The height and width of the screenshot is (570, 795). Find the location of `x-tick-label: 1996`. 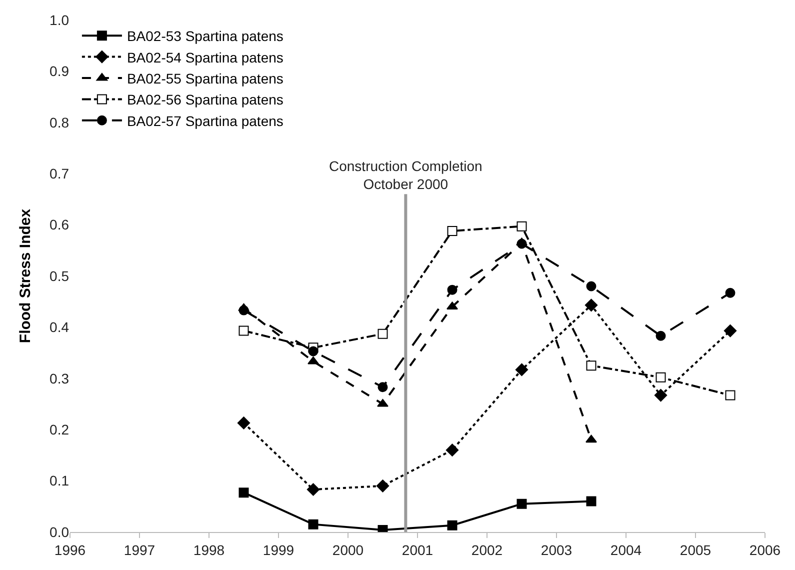

x-tick-label: 1996 is located at coordinates (70, 550).